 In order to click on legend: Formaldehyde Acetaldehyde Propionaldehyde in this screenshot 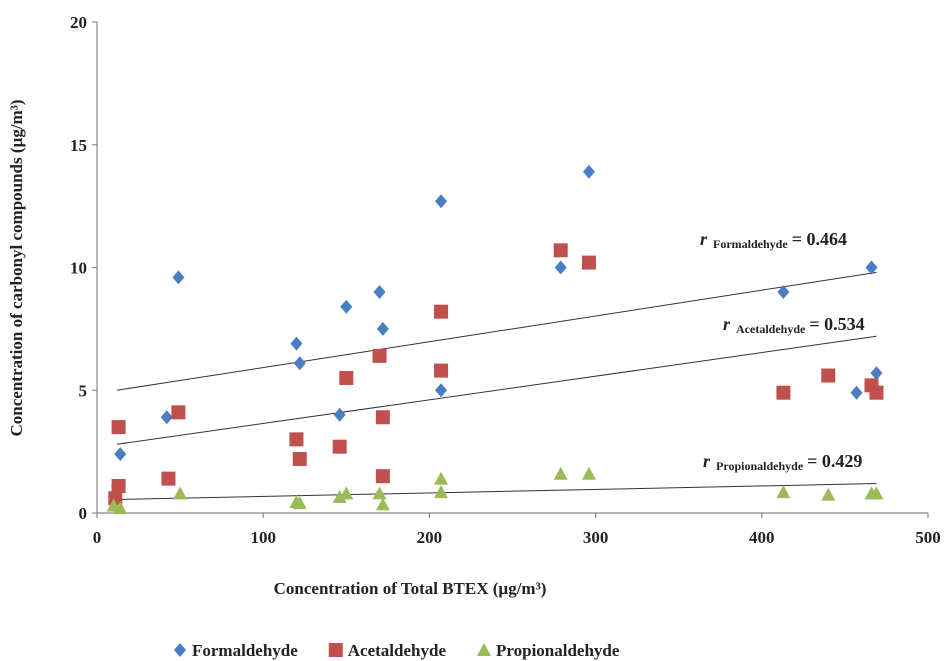, I will do `click(406, 650)`.